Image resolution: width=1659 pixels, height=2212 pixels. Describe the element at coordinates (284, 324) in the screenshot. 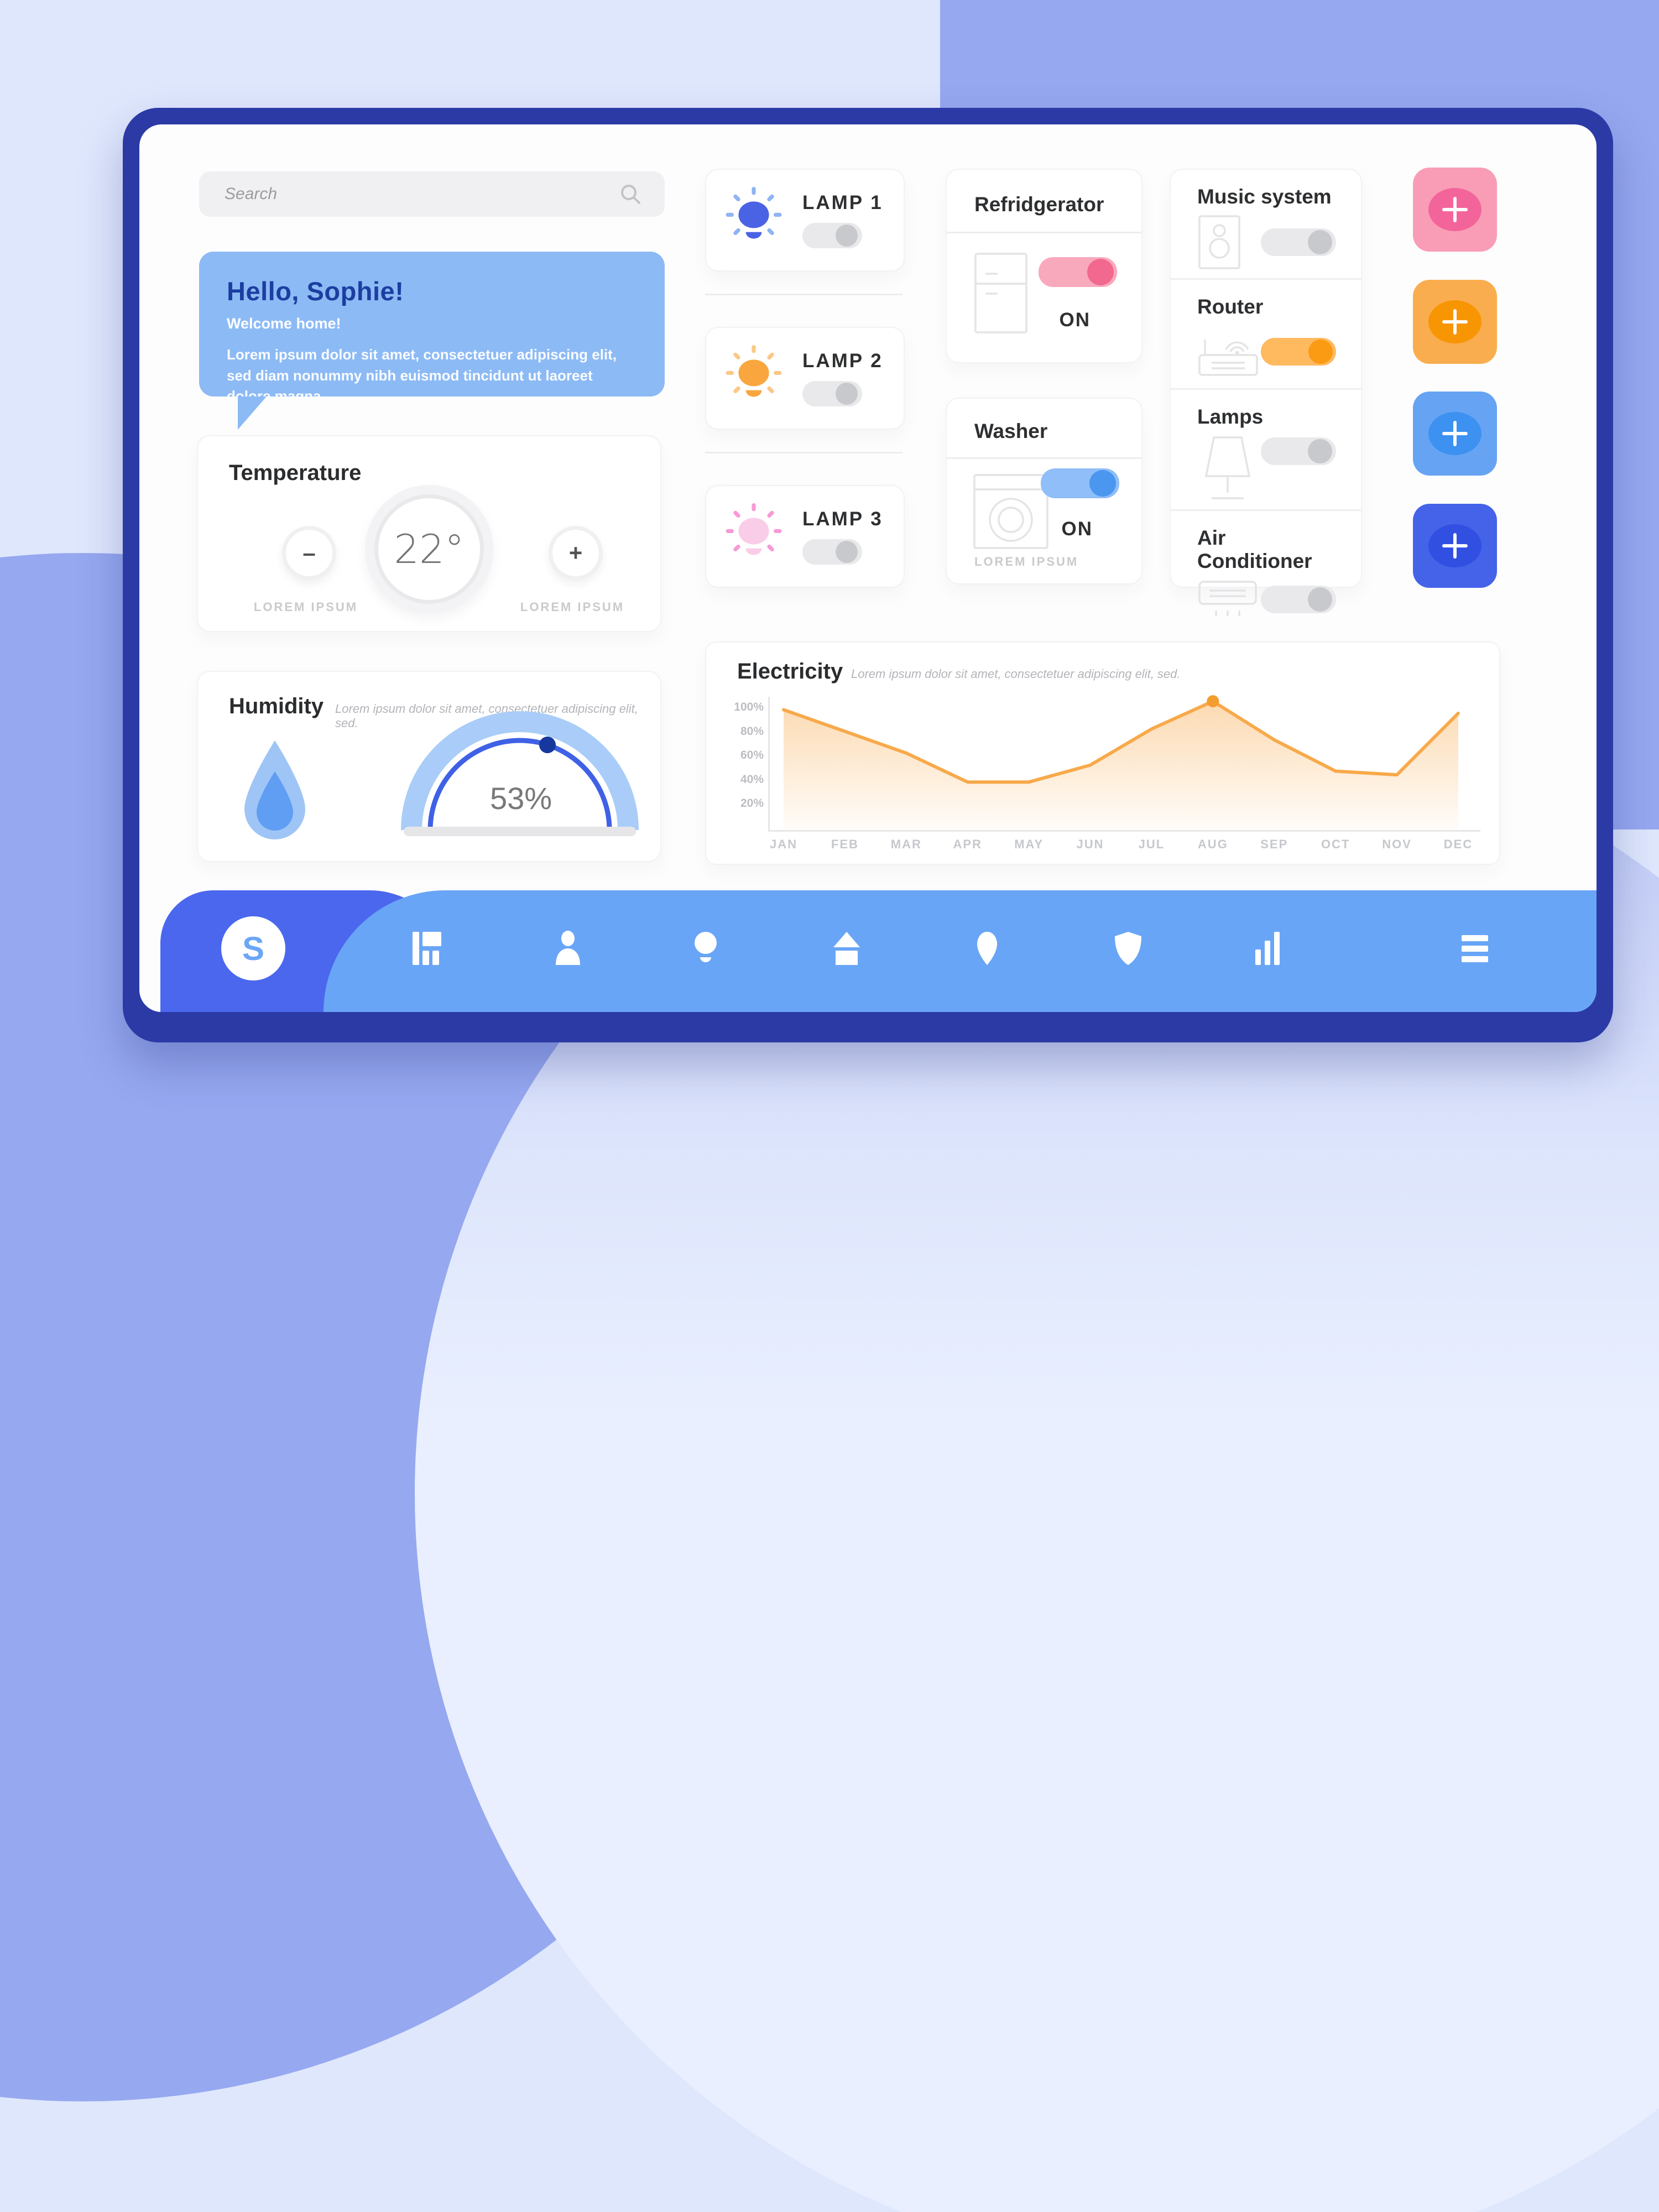

I see `welcome-subtitle: Welcome home!` at that location.